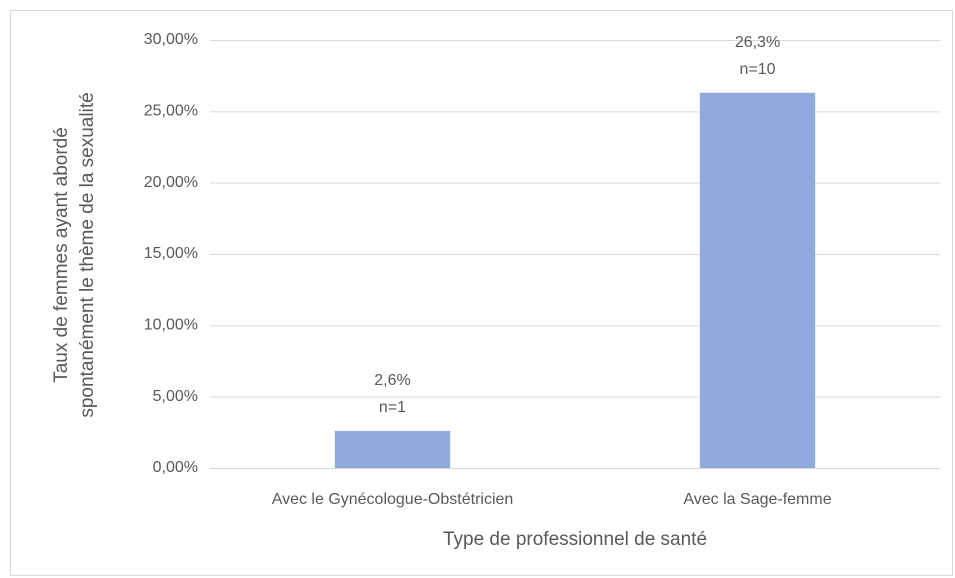  Describe the element at coordinates (175, 396) in the screenshot. I see `y-tick-label: 5,00%` at that location.